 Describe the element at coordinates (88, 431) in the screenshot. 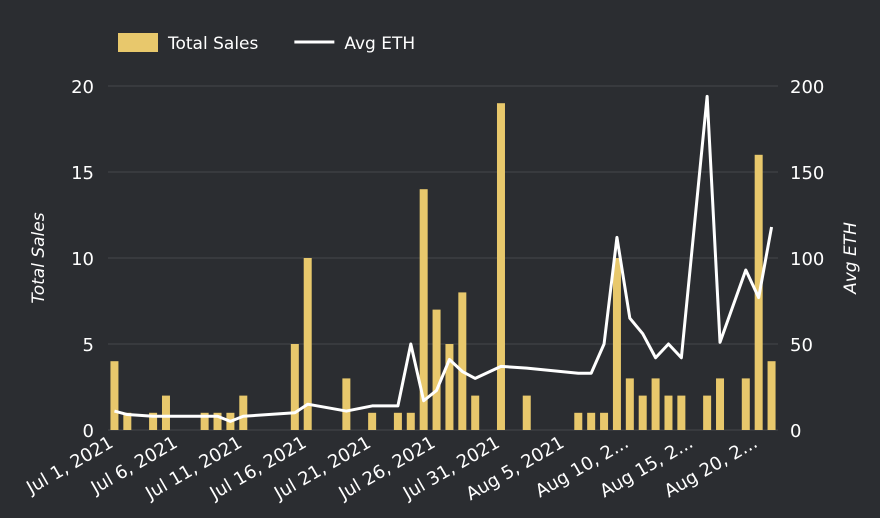

I see `y-tick-label: 0` at that location.